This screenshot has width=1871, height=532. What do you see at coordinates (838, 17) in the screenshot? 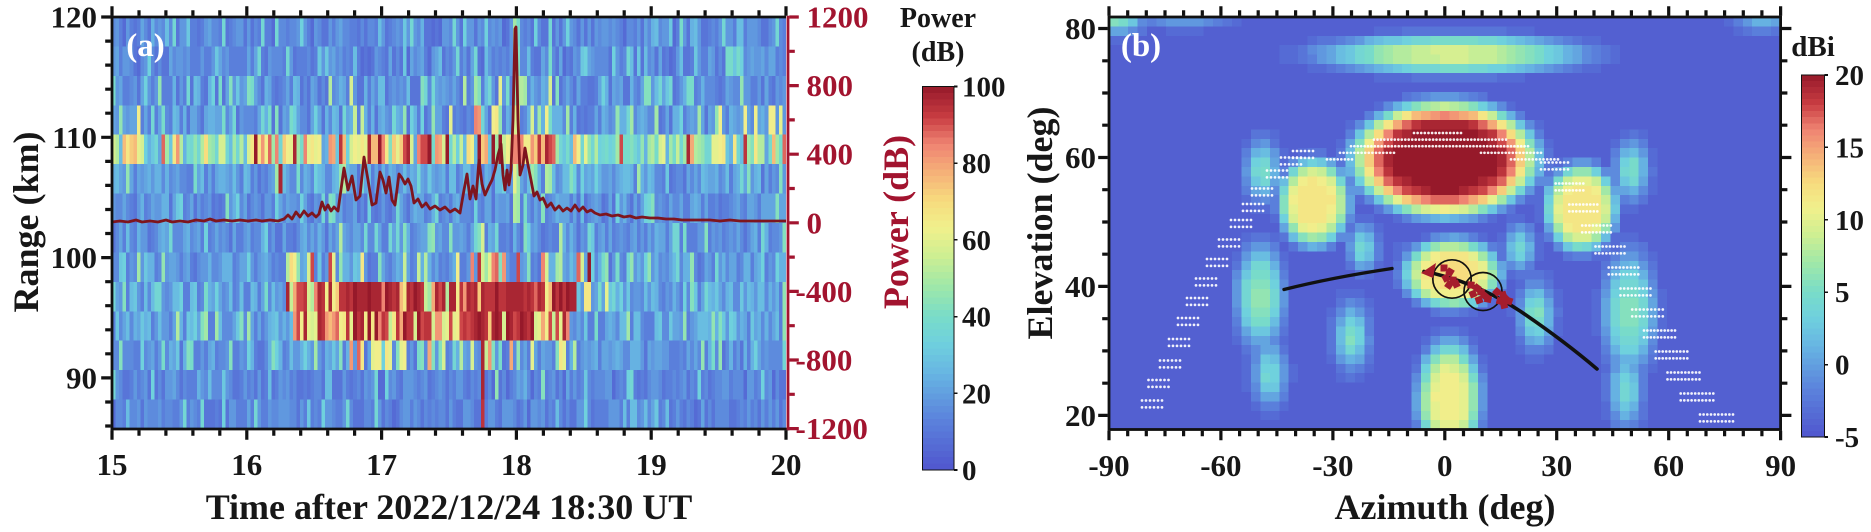
I see `svg-text: 1200` at bounding box center [838, 17].